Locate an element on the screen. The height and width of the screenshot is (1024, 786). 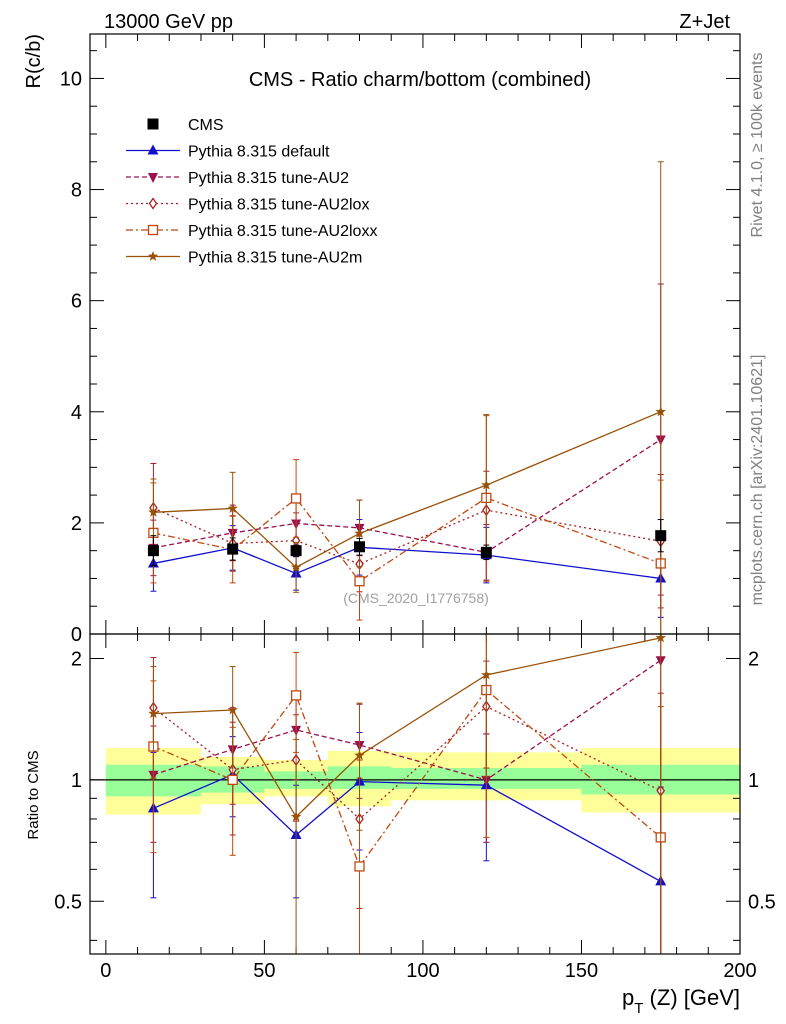
legend-label: Pythia 8.315 tune-AU2lox is located at coordinates (278, 205).